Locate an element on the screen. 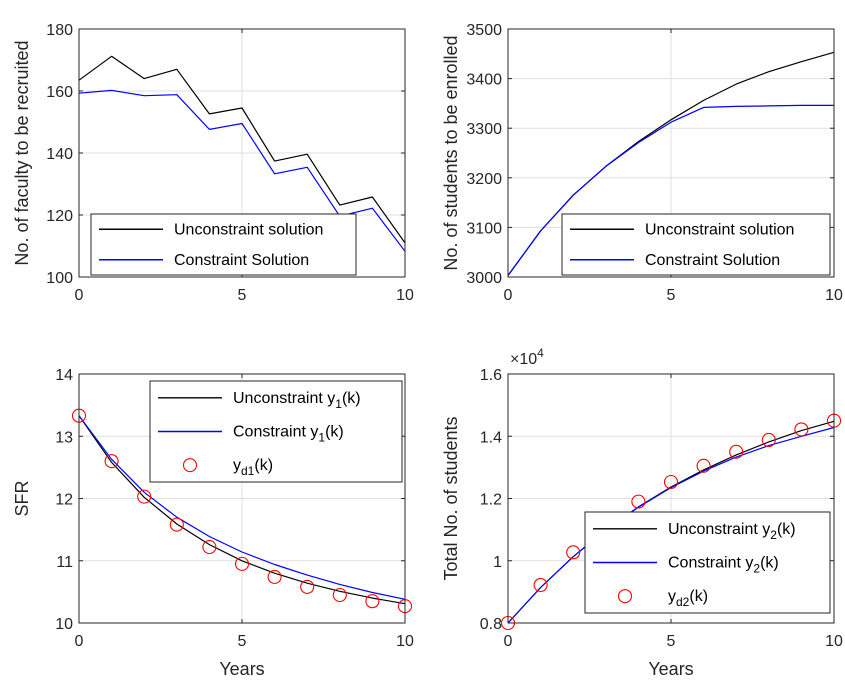  y-axis-label: No. of faculty to be recruited is located at coordinates (22, 152).